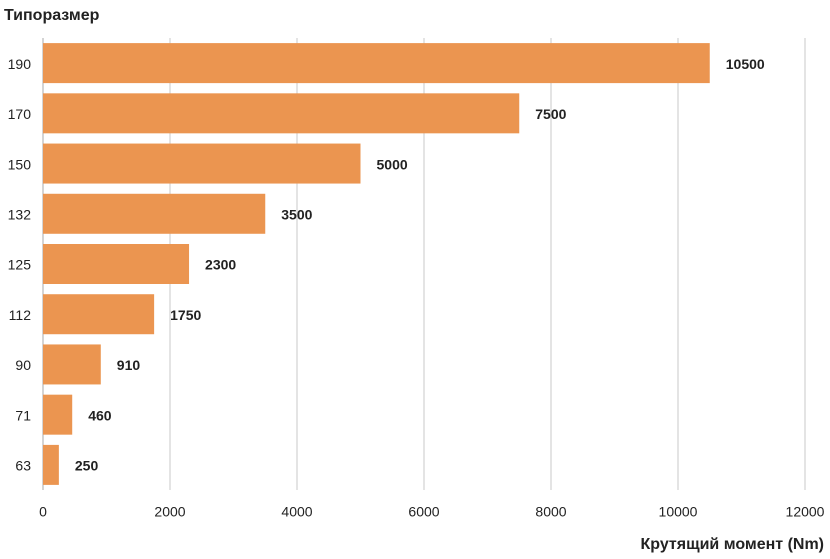 This screenshot has width=830, height=559. What do you see at coordinates (392, 164) in the screenshot?
I see `data-label: 5000` at bounding box center [392, 164].